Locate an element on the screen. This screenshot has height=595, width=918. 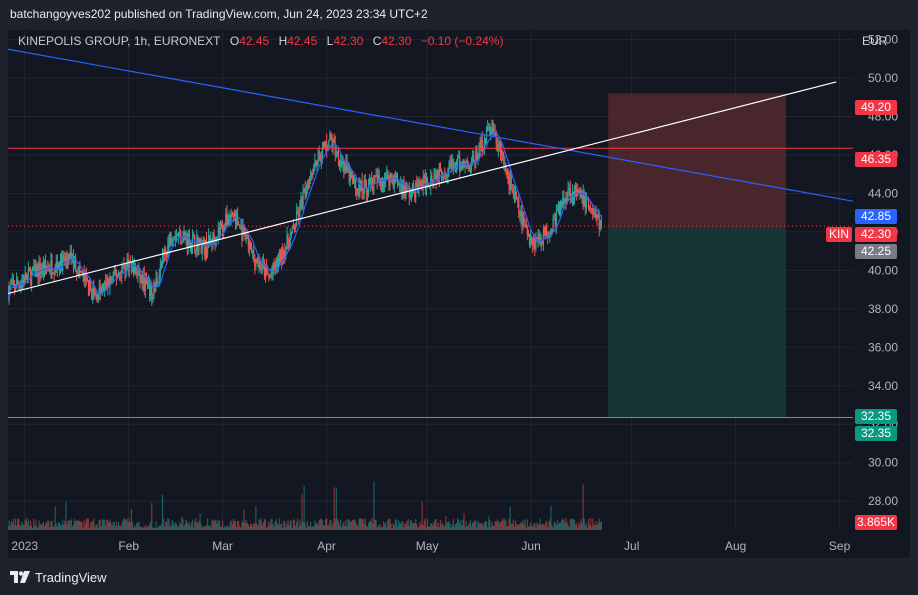
legend-open-value: 42.45 is located at coordinates (254, 41).